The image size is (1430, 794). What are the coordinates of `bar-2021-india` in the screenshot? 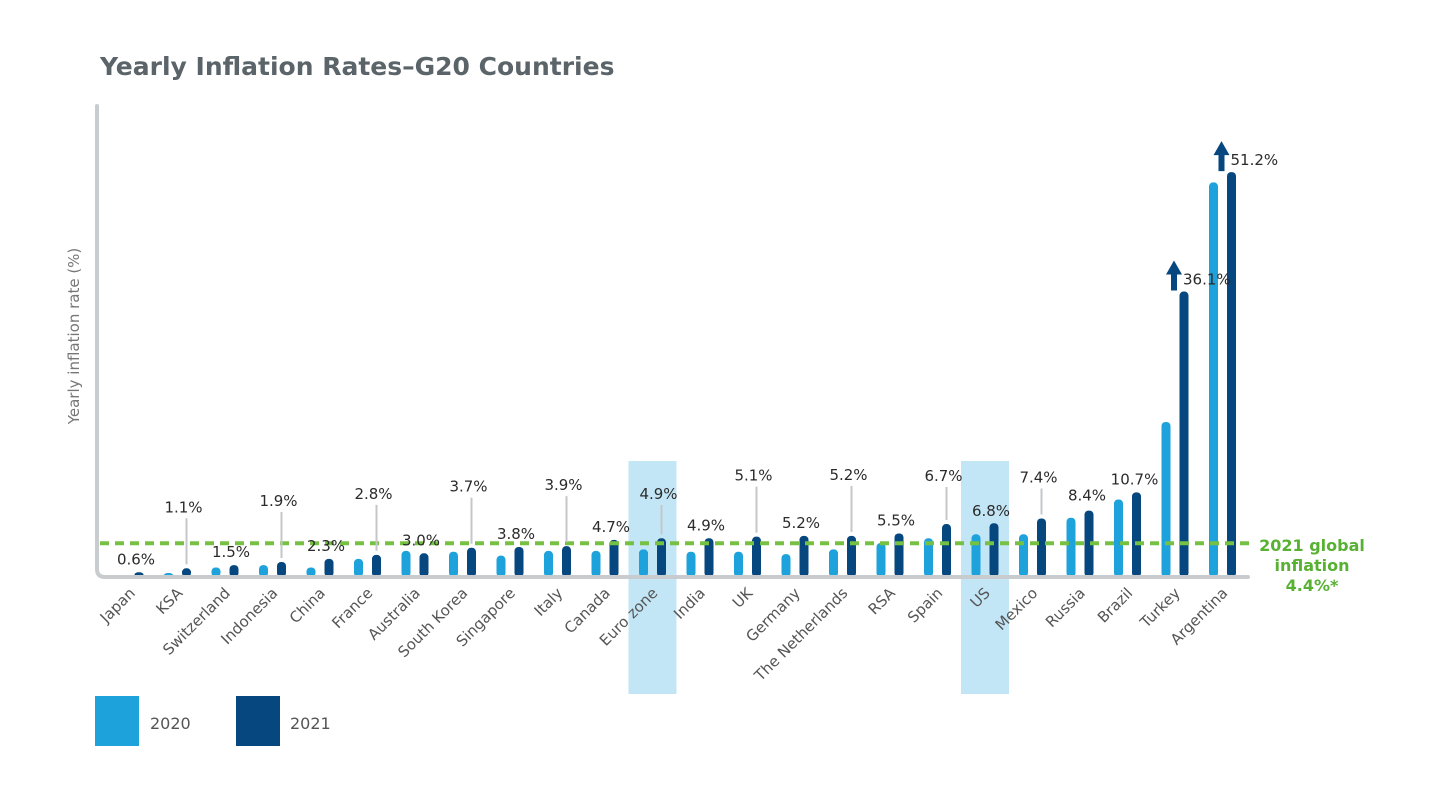 It's located at (709, 557).